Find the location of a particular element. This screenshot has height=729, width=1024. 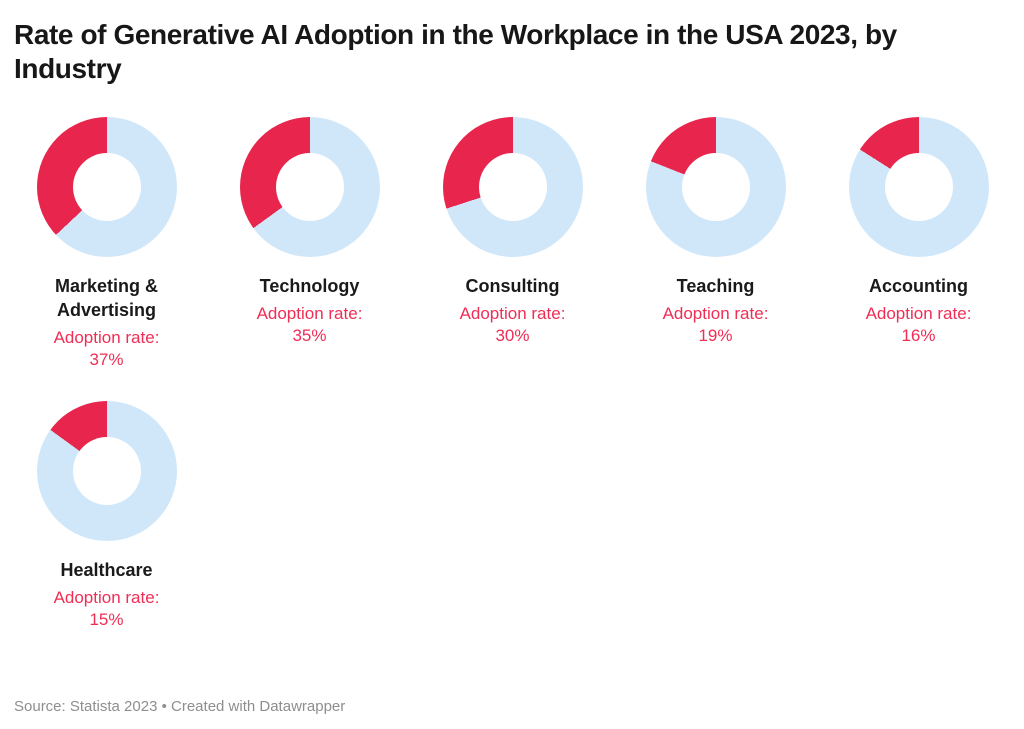

adoption-rate-label: Adoption rate: 35% is located at coordinates (310, 325).